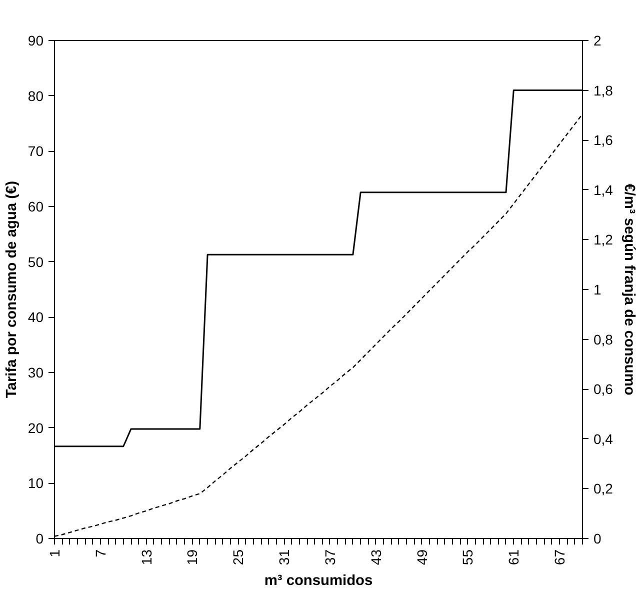 This screenshot has width=639, height=592. I want to click on x-tick-label: 31, so click(284, 557).